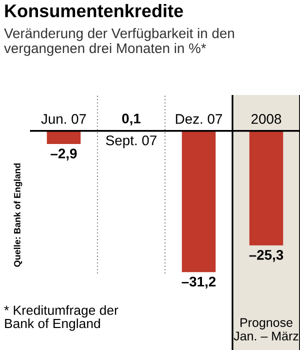 Image resolution: width=300 pixels, height=350 pixels. What do you see at coordinates (61, 318) in the screenshot?
I see `text: * Kreditumfrage der Bank of England` at bounding box center [61, 318].